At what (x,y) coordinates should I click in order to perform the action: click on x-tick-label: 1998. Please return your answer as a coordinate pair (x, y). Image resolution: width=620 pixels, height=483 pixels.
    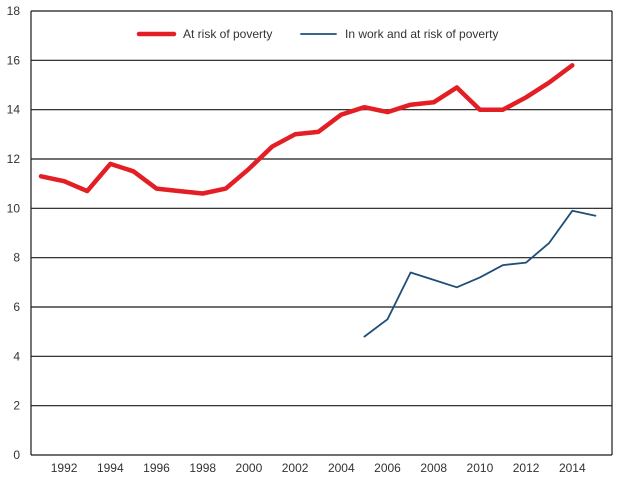
    Looking at the image, I should click on (202, 468).